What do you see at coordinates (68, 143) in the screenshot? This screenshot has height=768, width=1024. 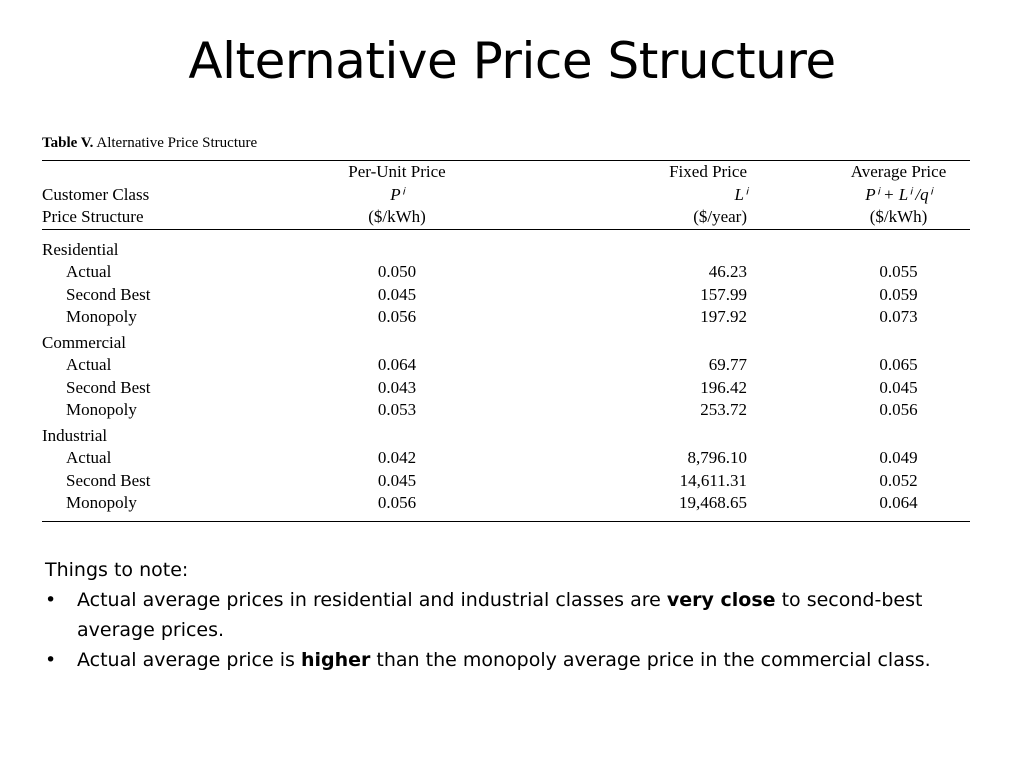 I see `table-caption-number: Table V.` at bounding box center [68, 143].